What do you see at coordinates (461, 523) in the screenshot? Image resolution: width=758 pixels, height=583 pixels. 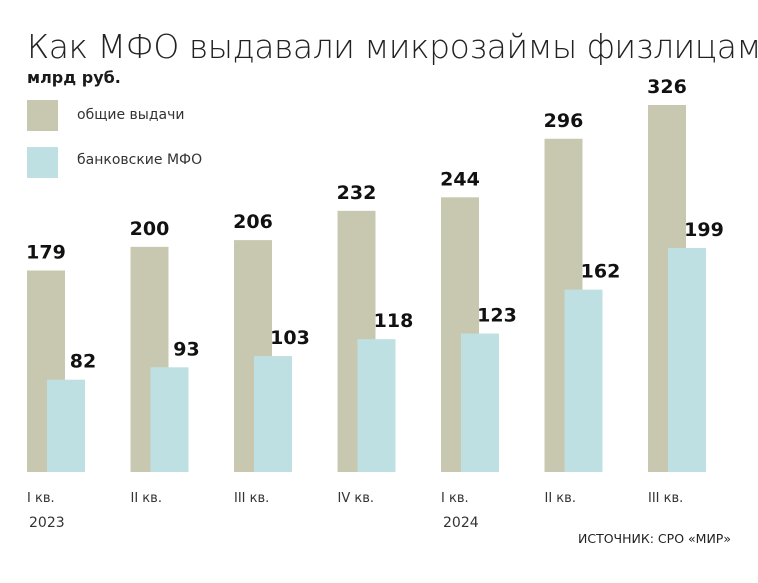 I see `year-label: 2024` at bounding box center [461, 523].